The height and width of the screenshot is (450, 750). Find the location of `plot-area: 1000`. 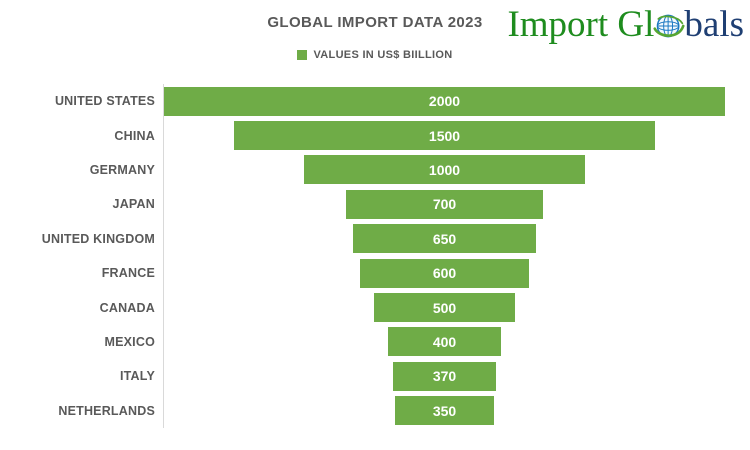

plot-area: 1000 is located at coordinates (444, 170).